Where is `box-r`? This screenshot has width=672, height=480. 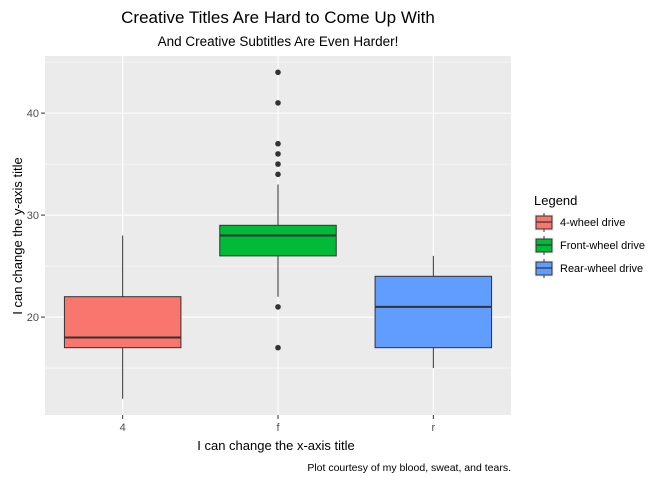 box-r is located at coordinates (433, 312).